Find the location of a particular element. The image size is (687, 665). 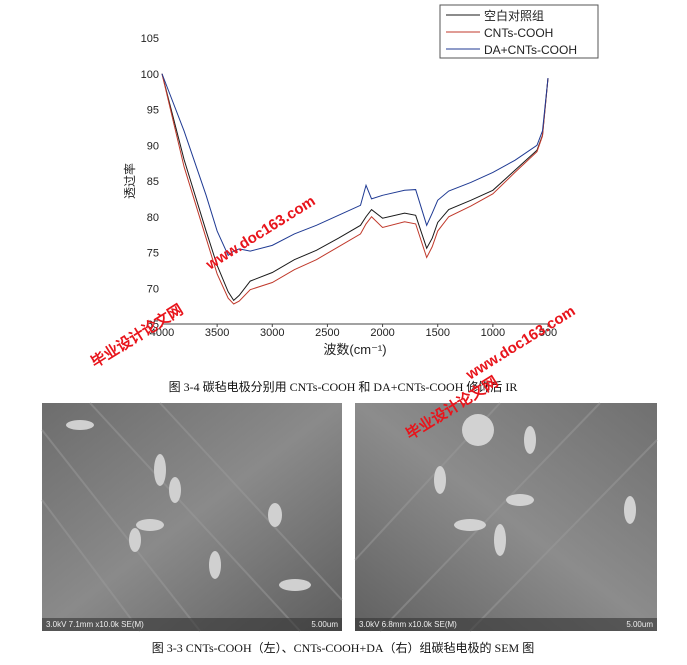

x-tick-label: 2500 is located at coordinates (327, 333).